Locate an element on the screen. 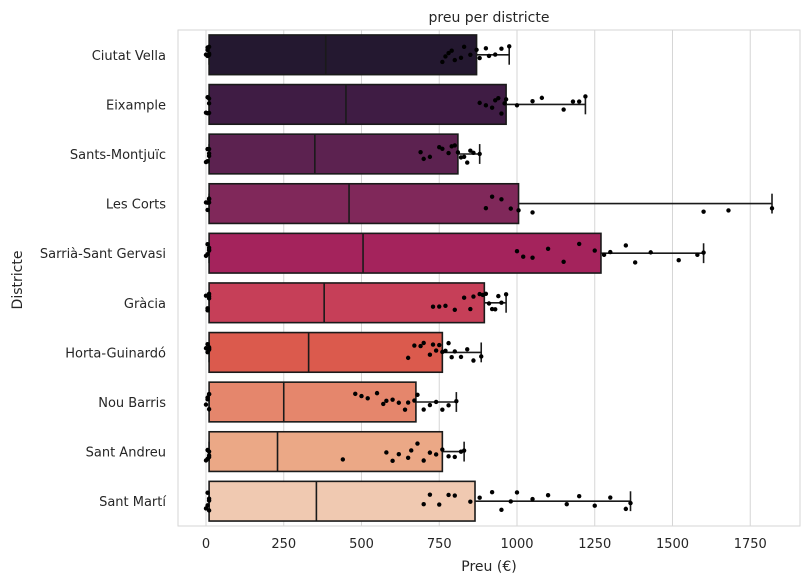  chart-title: preu per districte is located at coordinates (489, 18).